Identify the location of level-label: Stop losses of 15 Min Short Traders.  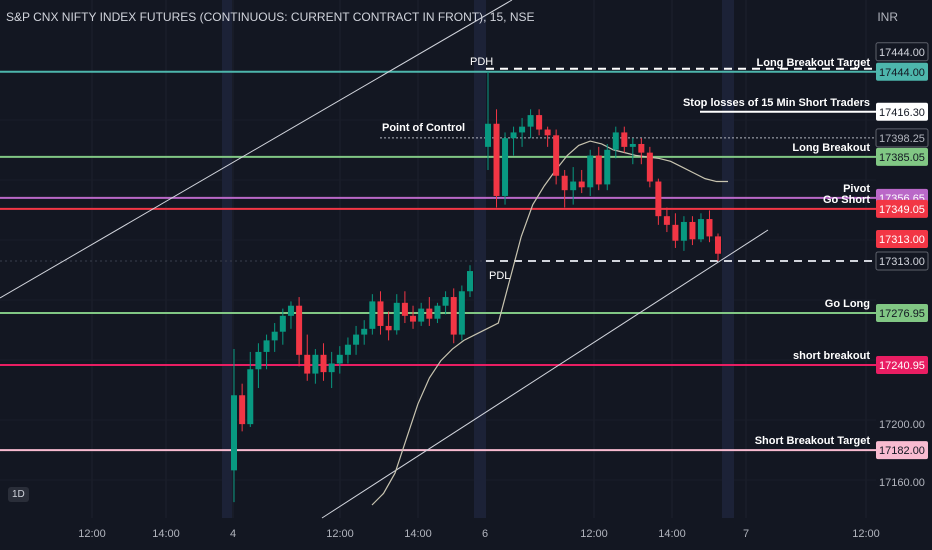
(776, 103).